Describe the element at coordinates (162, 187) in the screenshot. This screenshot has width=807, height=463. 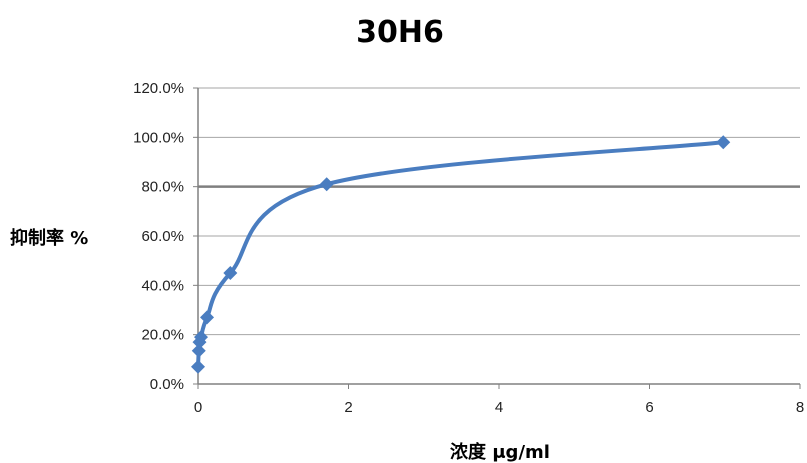
I see `y-tick-label: 80.0%` at that location.